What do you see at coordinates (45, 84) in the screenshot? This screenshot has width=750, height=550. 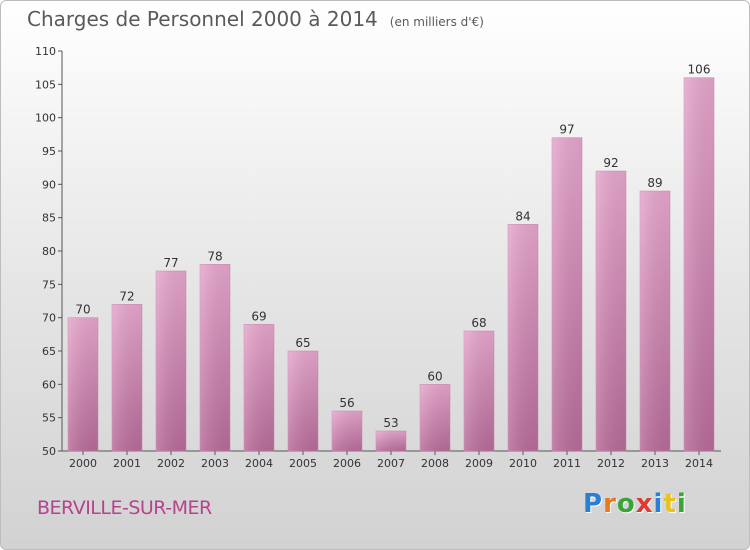 I see `y-tick-label: 105` at bounding box center [45, 84].